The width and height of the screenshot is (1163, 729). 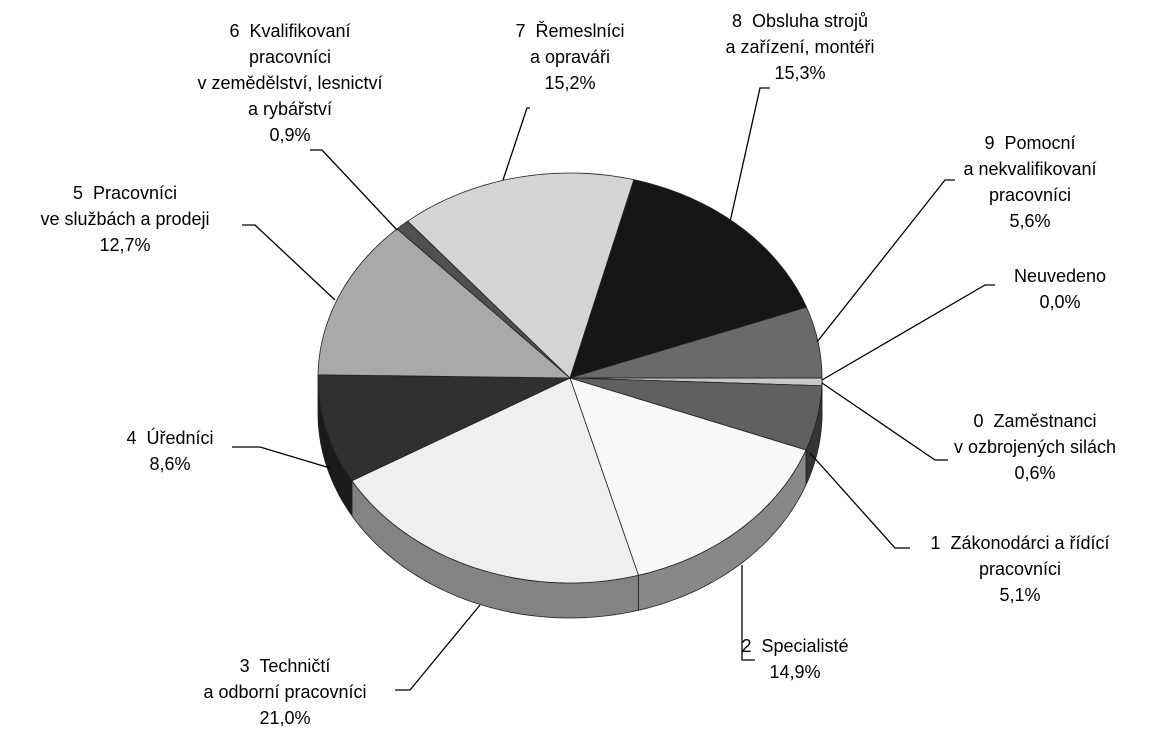 What do you see at coordinates (794, 659) in the screenshot?
I see `slice-label: 2 Specialisté 14,9%` at bounding box center [794, 659].